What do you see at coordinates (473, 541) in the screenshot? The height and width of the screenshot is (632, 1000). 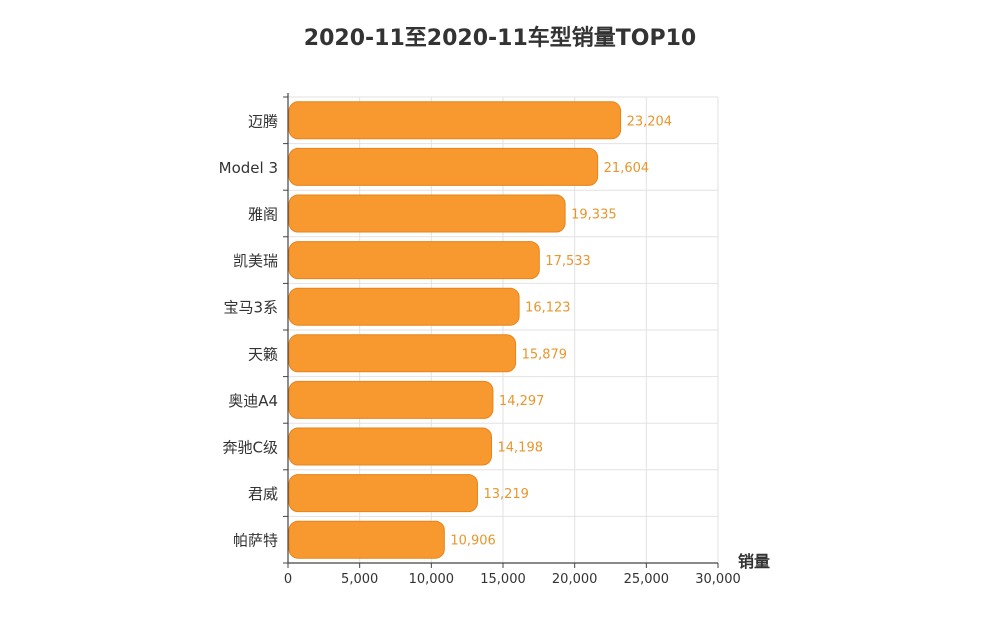 I see `bar-value-label: 10,906` at bounding box center [473, 541].